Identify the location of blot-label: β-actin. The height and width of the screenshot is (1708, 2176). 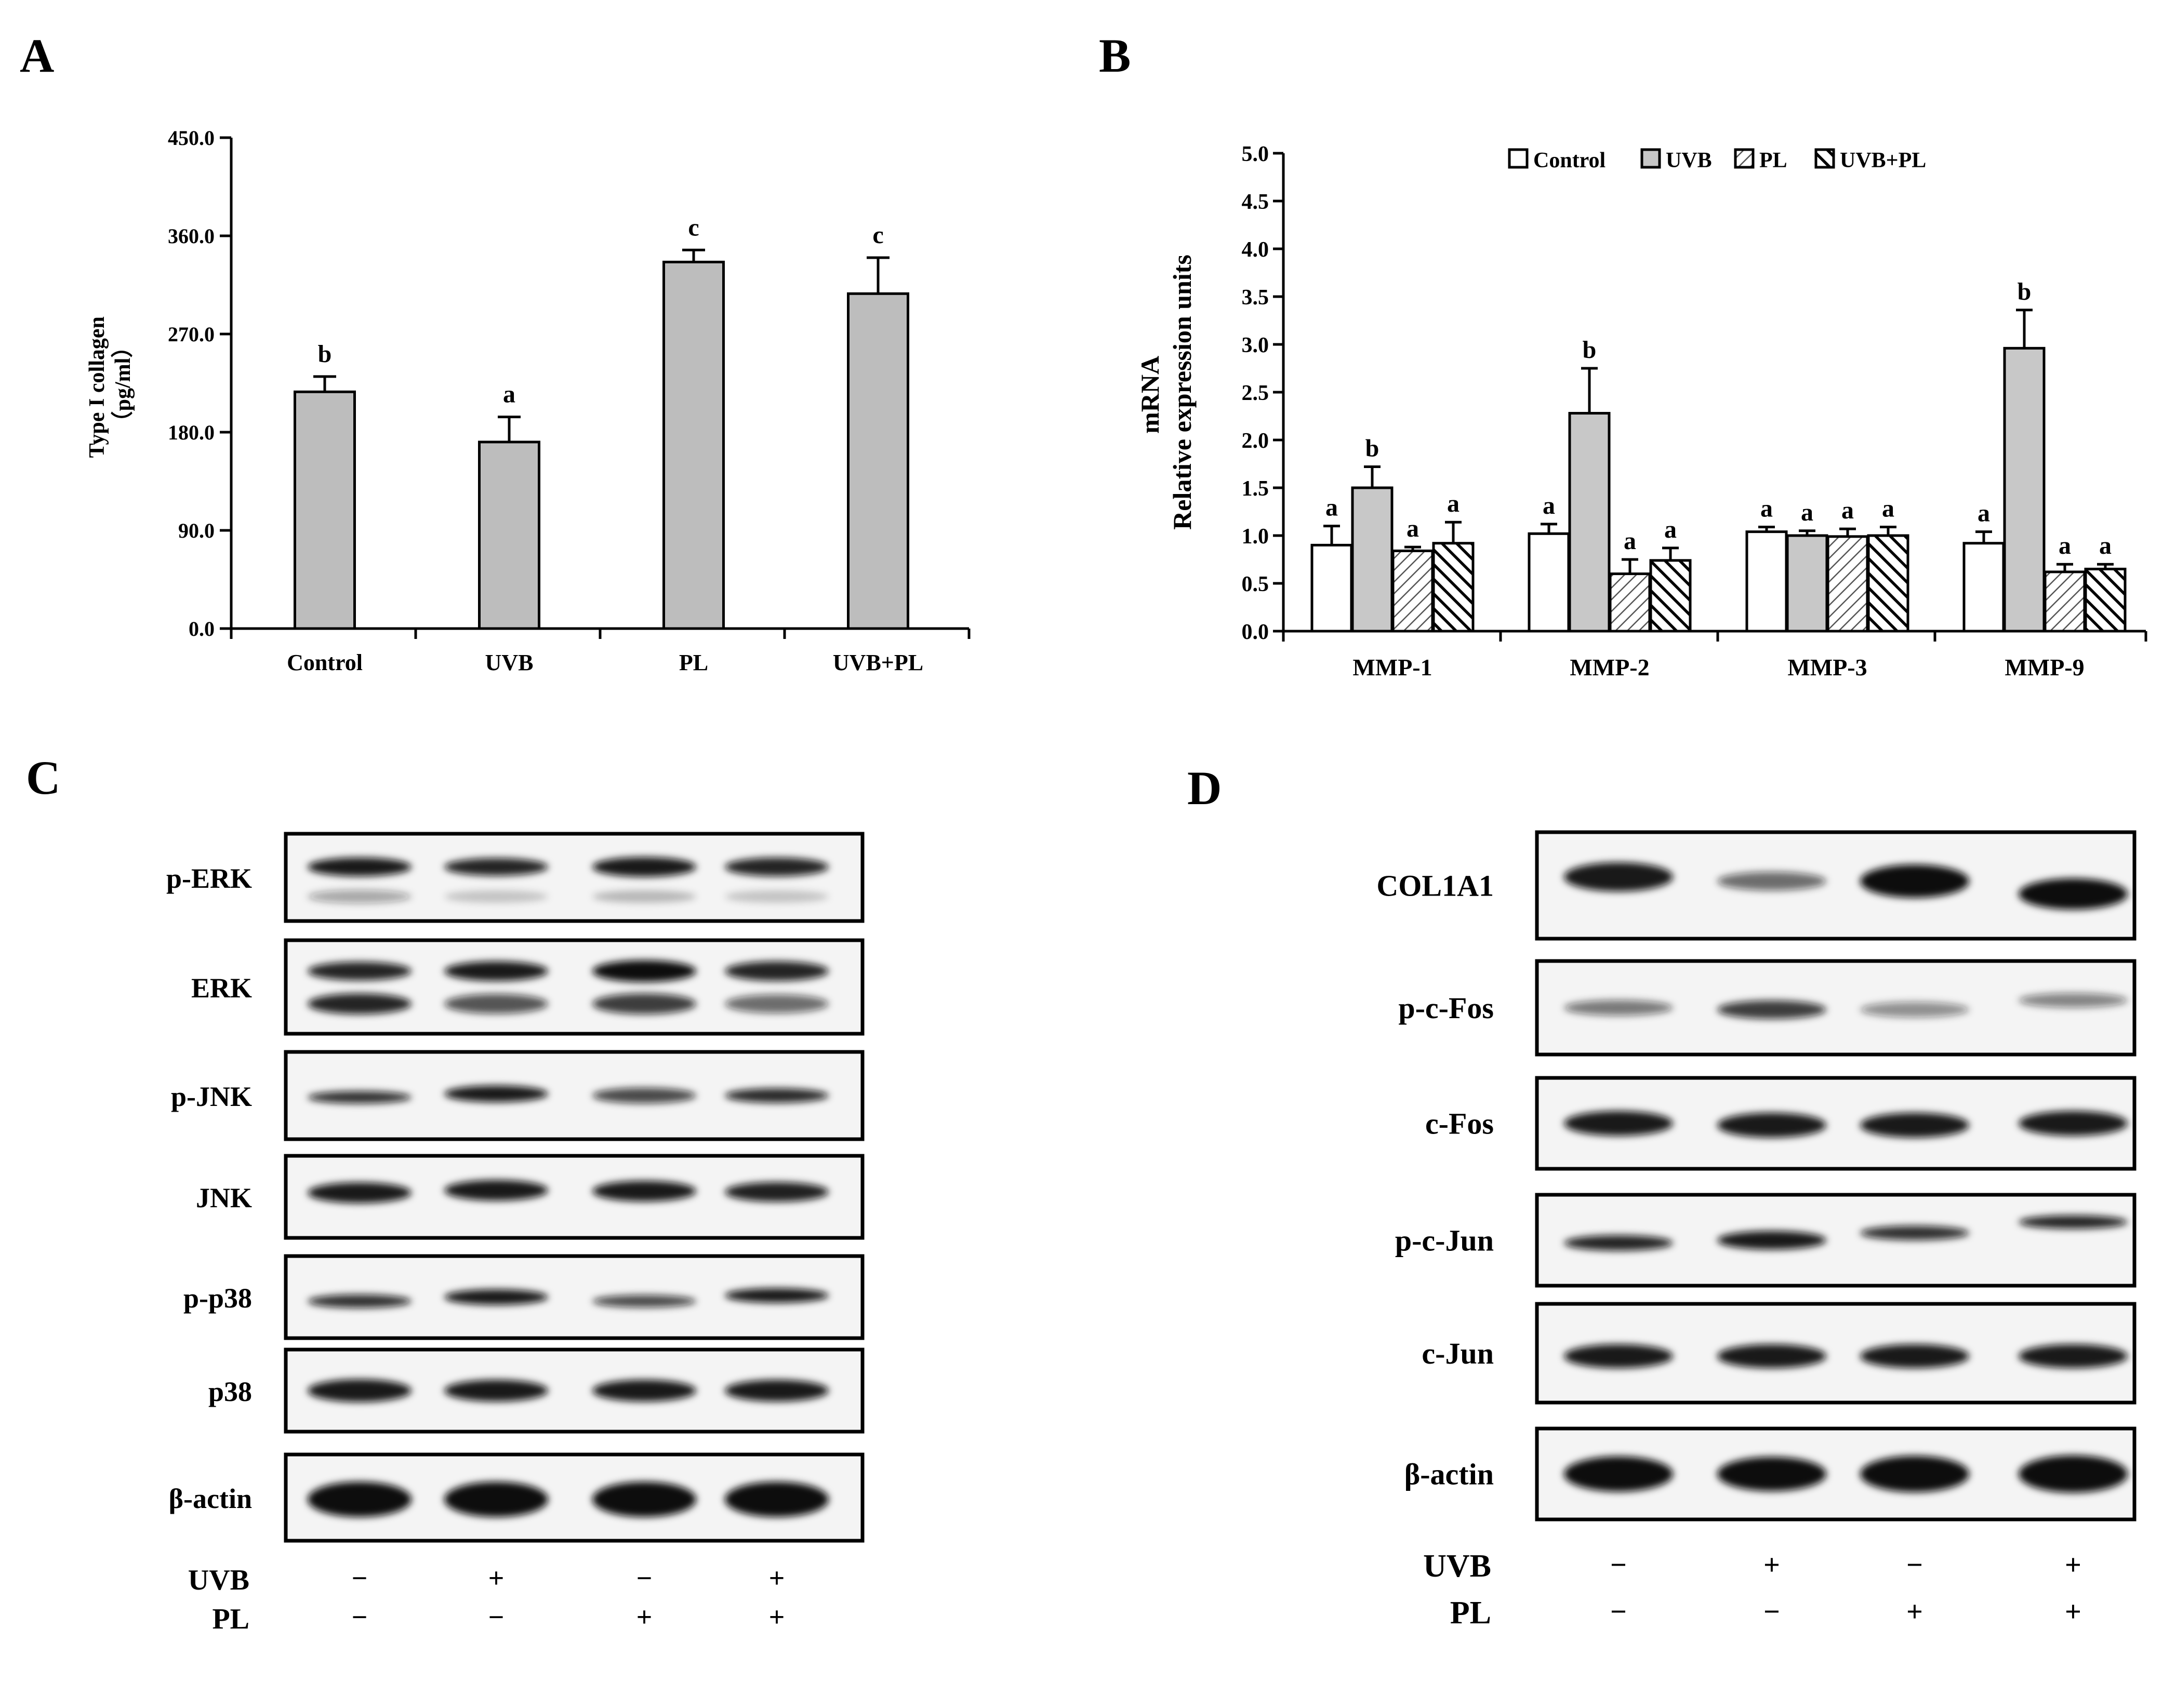
(1449, 1474).